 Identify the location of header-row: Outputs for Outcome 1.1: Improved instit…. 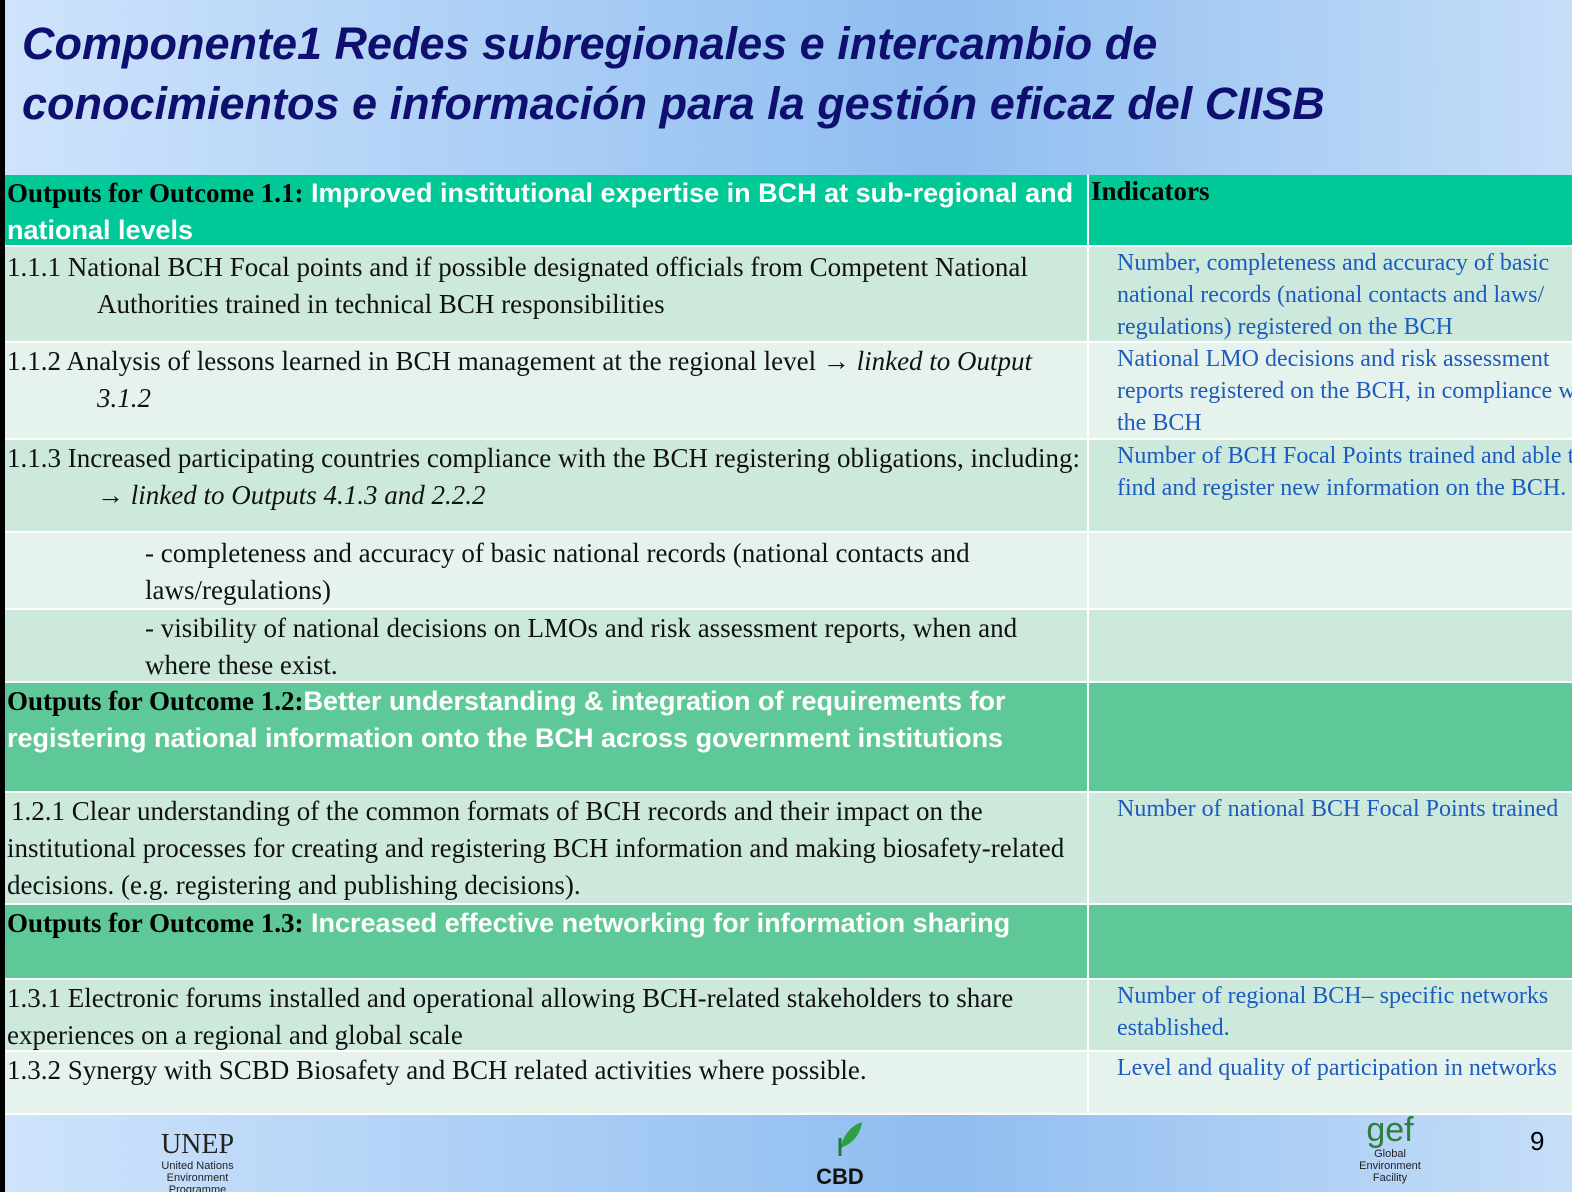
(788, 211).